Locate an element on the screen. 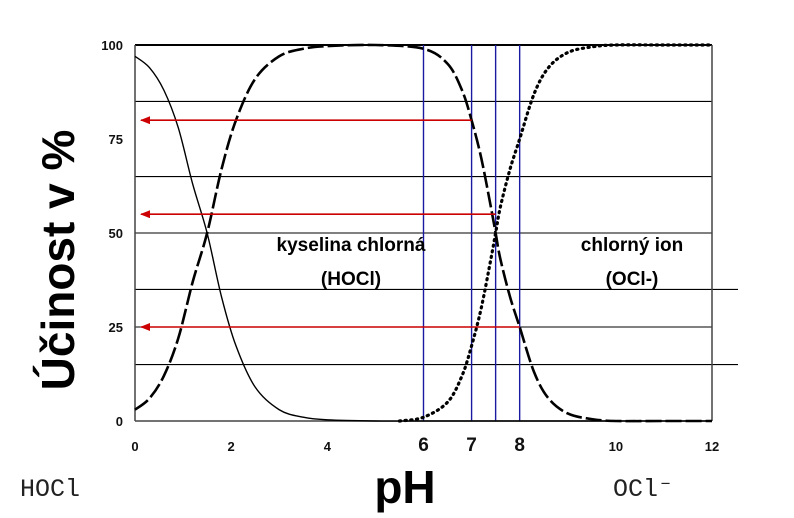  x-tick-labels: 0 2 4 6 7 8 10 12 is located at coordinates (425, 445).